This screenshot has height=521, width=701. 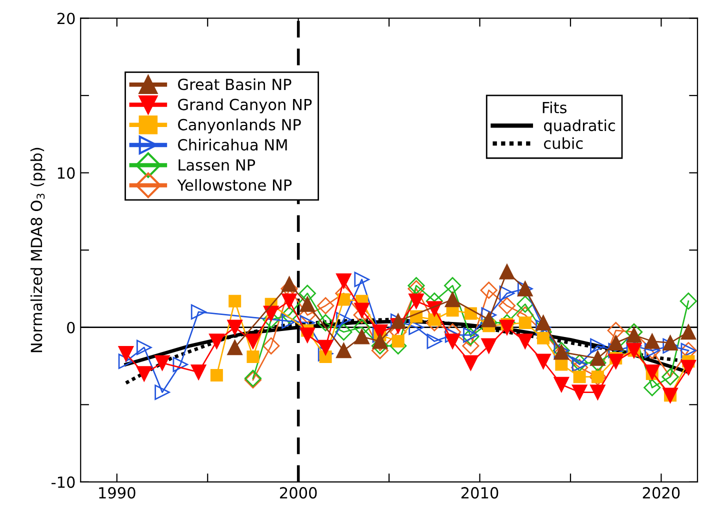 What do you see at coordinates (66, 173) in the screenshot?
I see `y-tick-label: 10` at bounding box center [66, 173].